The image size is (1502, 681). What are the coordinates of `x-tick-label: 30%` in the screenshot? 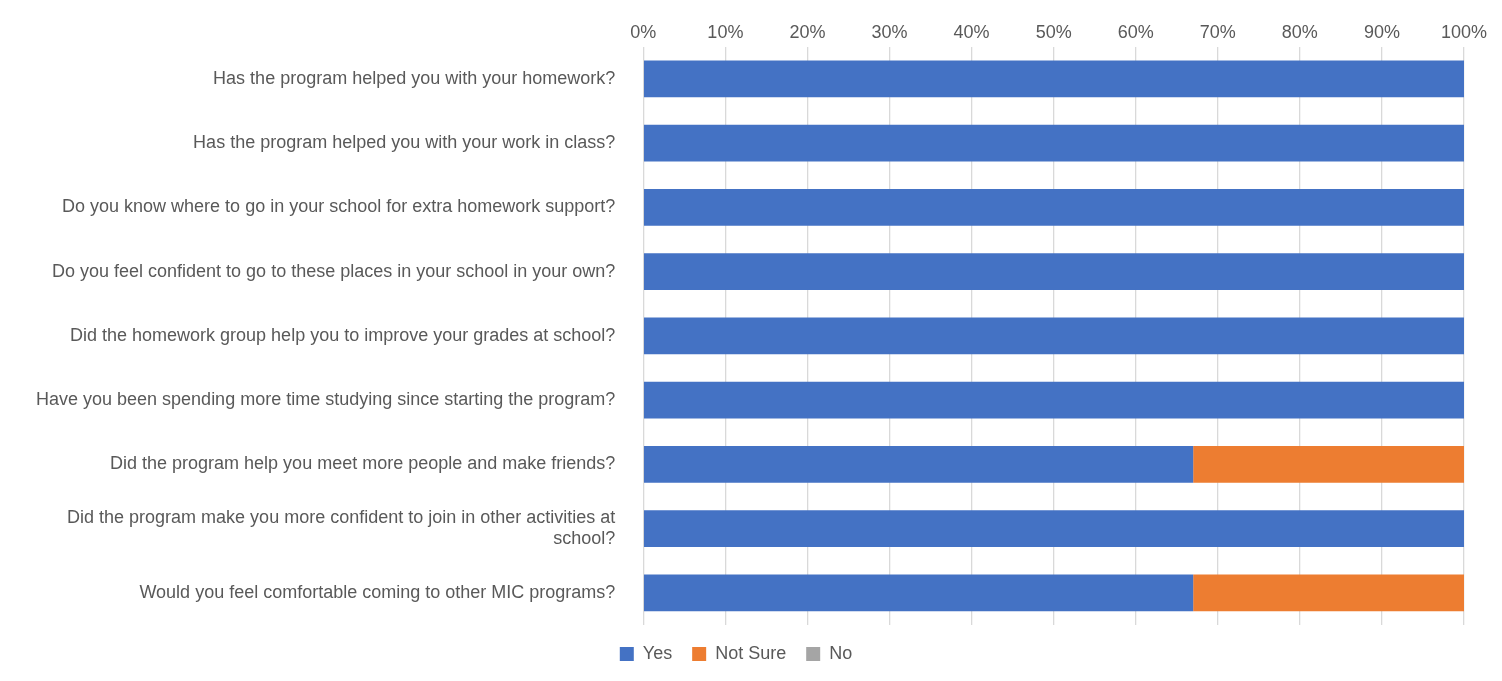 It's located at (889, 31).